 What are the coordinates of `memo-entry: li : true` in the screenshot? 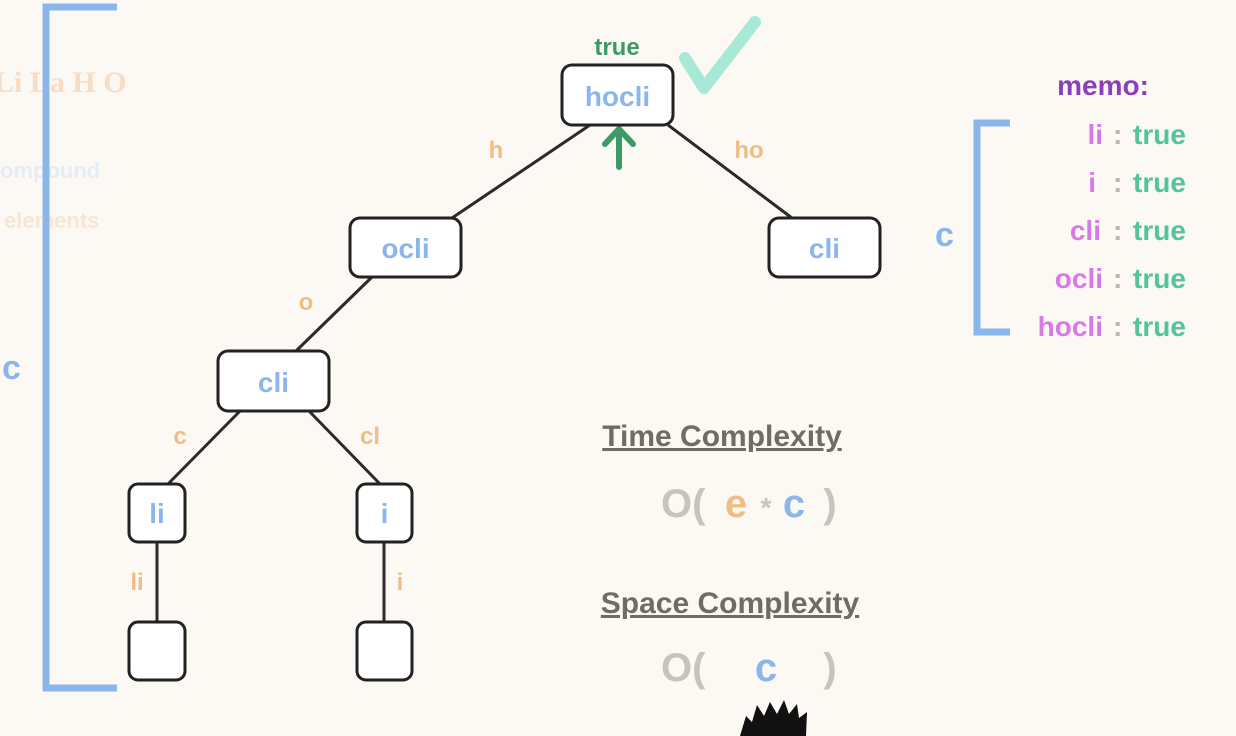 It's located at (1136, 134).